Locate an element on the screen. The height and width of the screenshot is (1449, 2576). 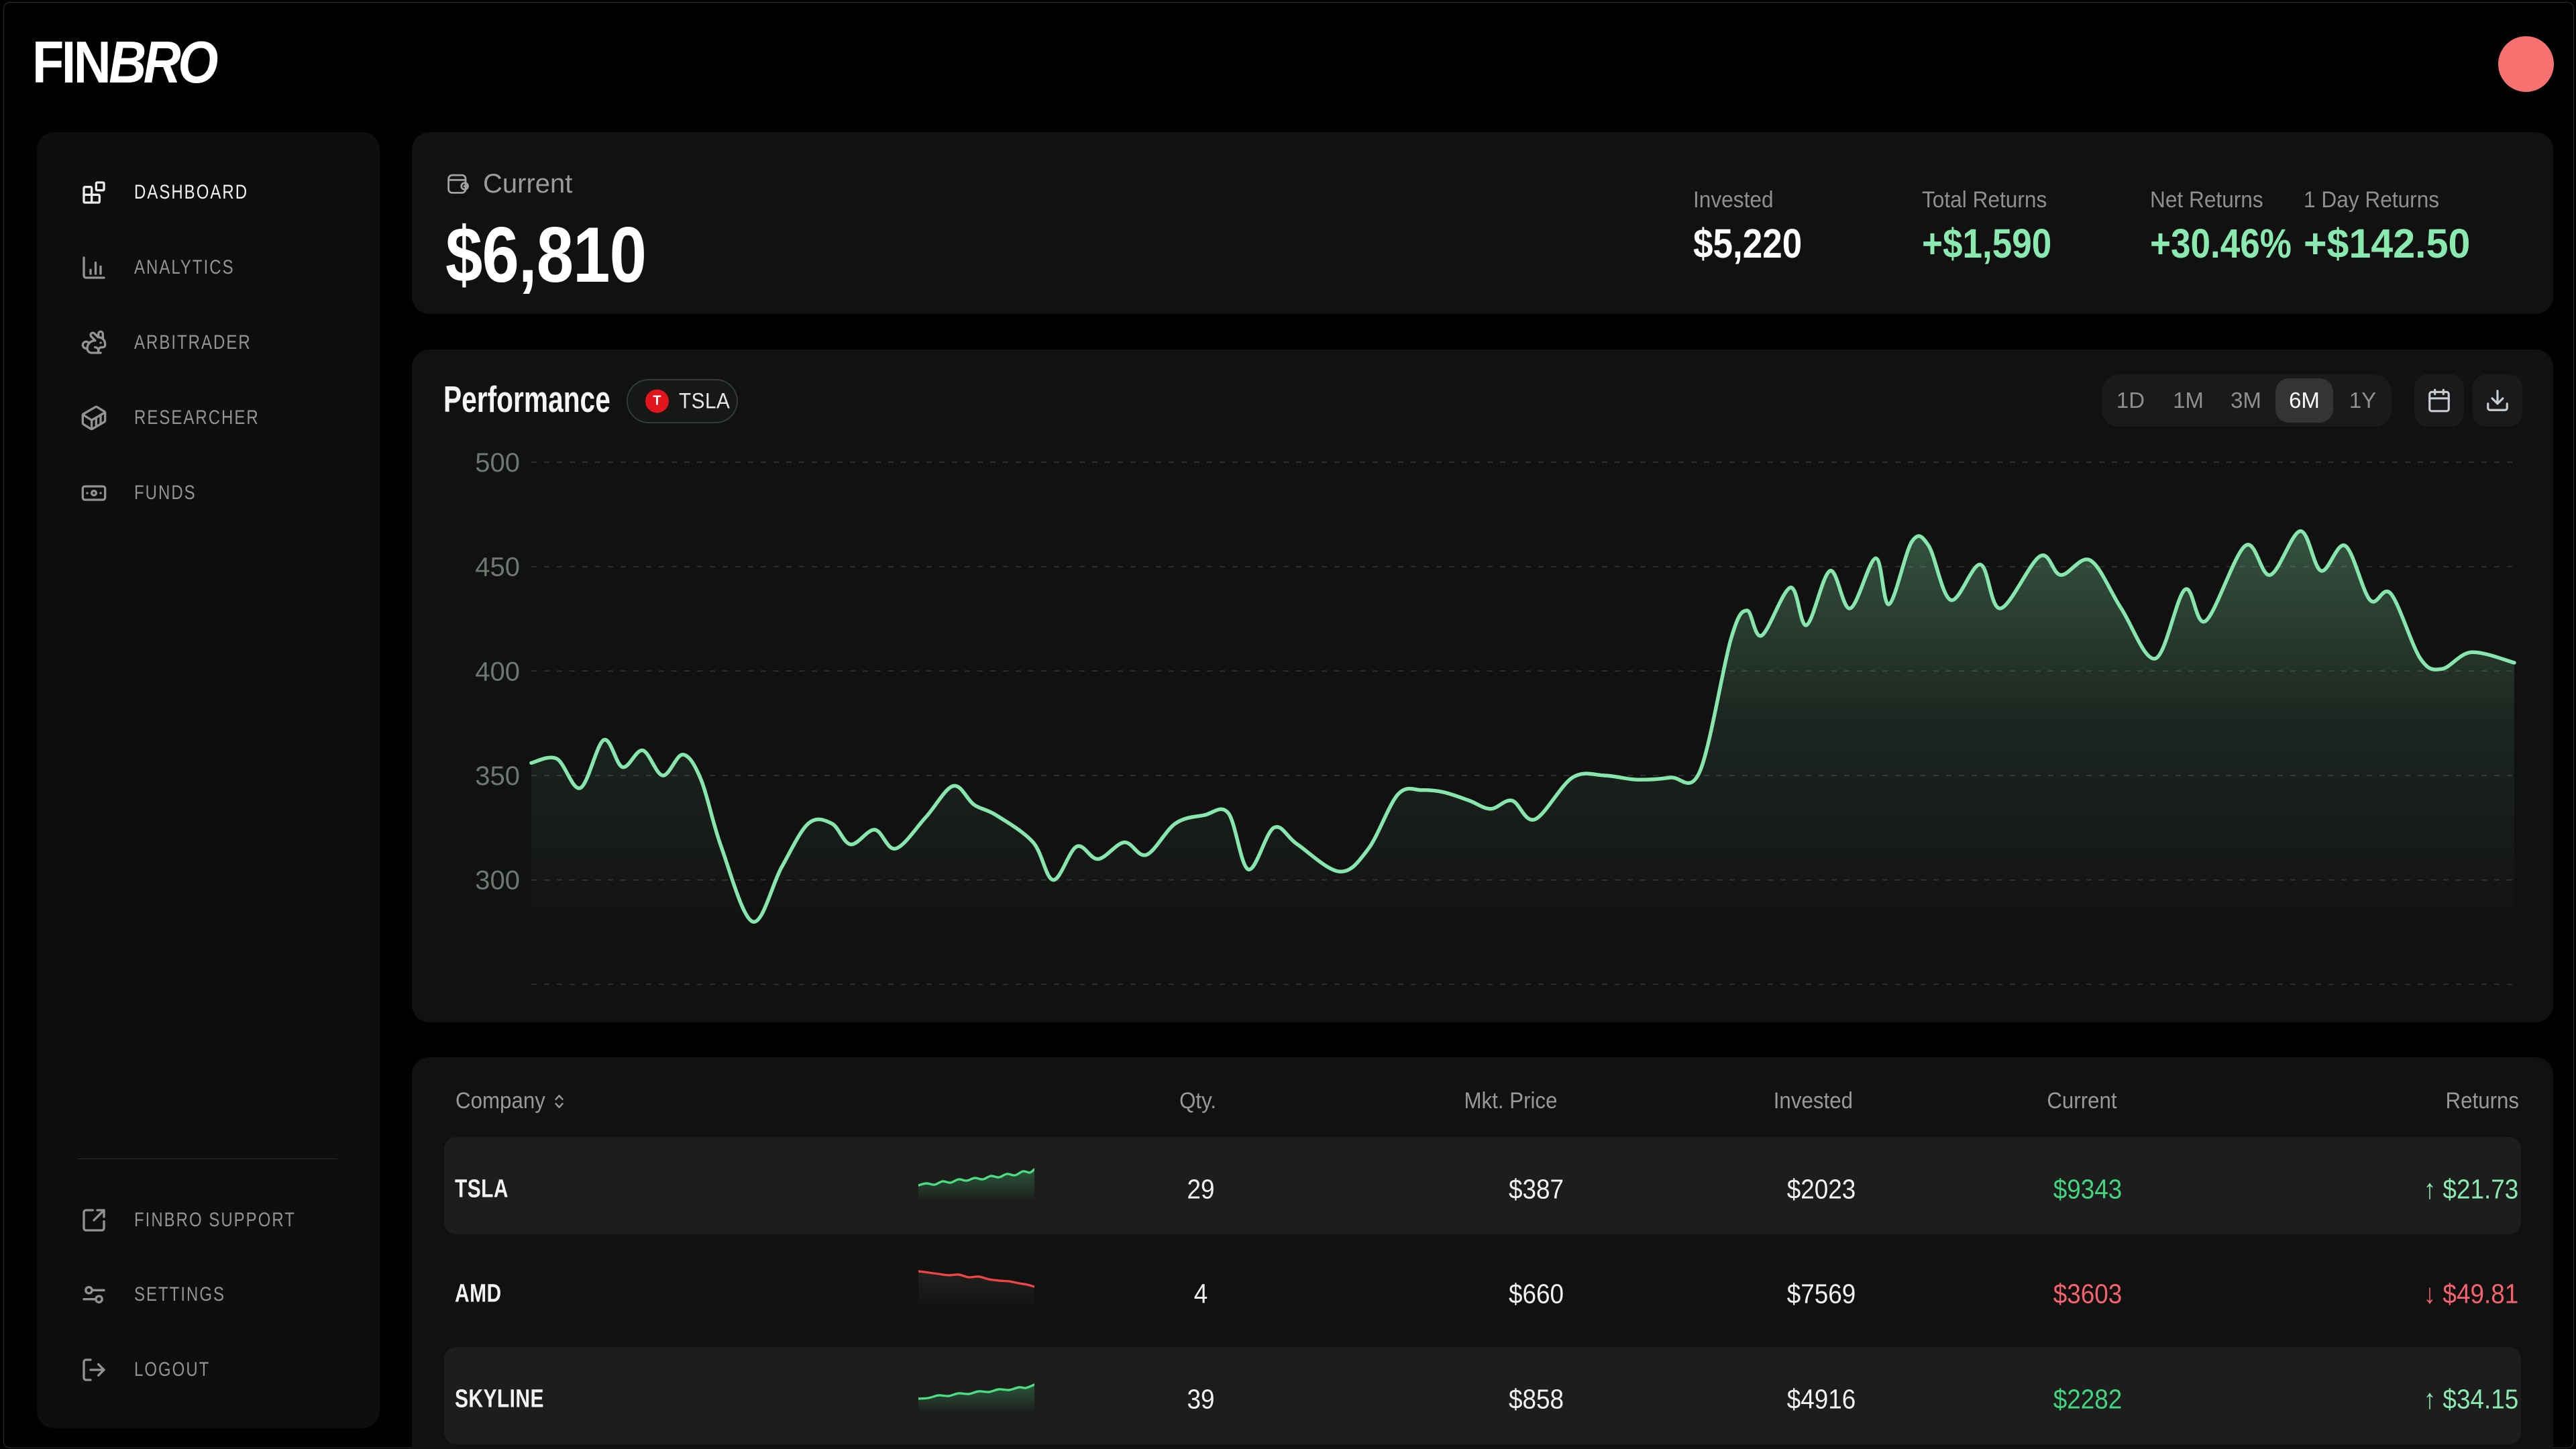
svg-text: 500 is located at coordinates (497, 463).